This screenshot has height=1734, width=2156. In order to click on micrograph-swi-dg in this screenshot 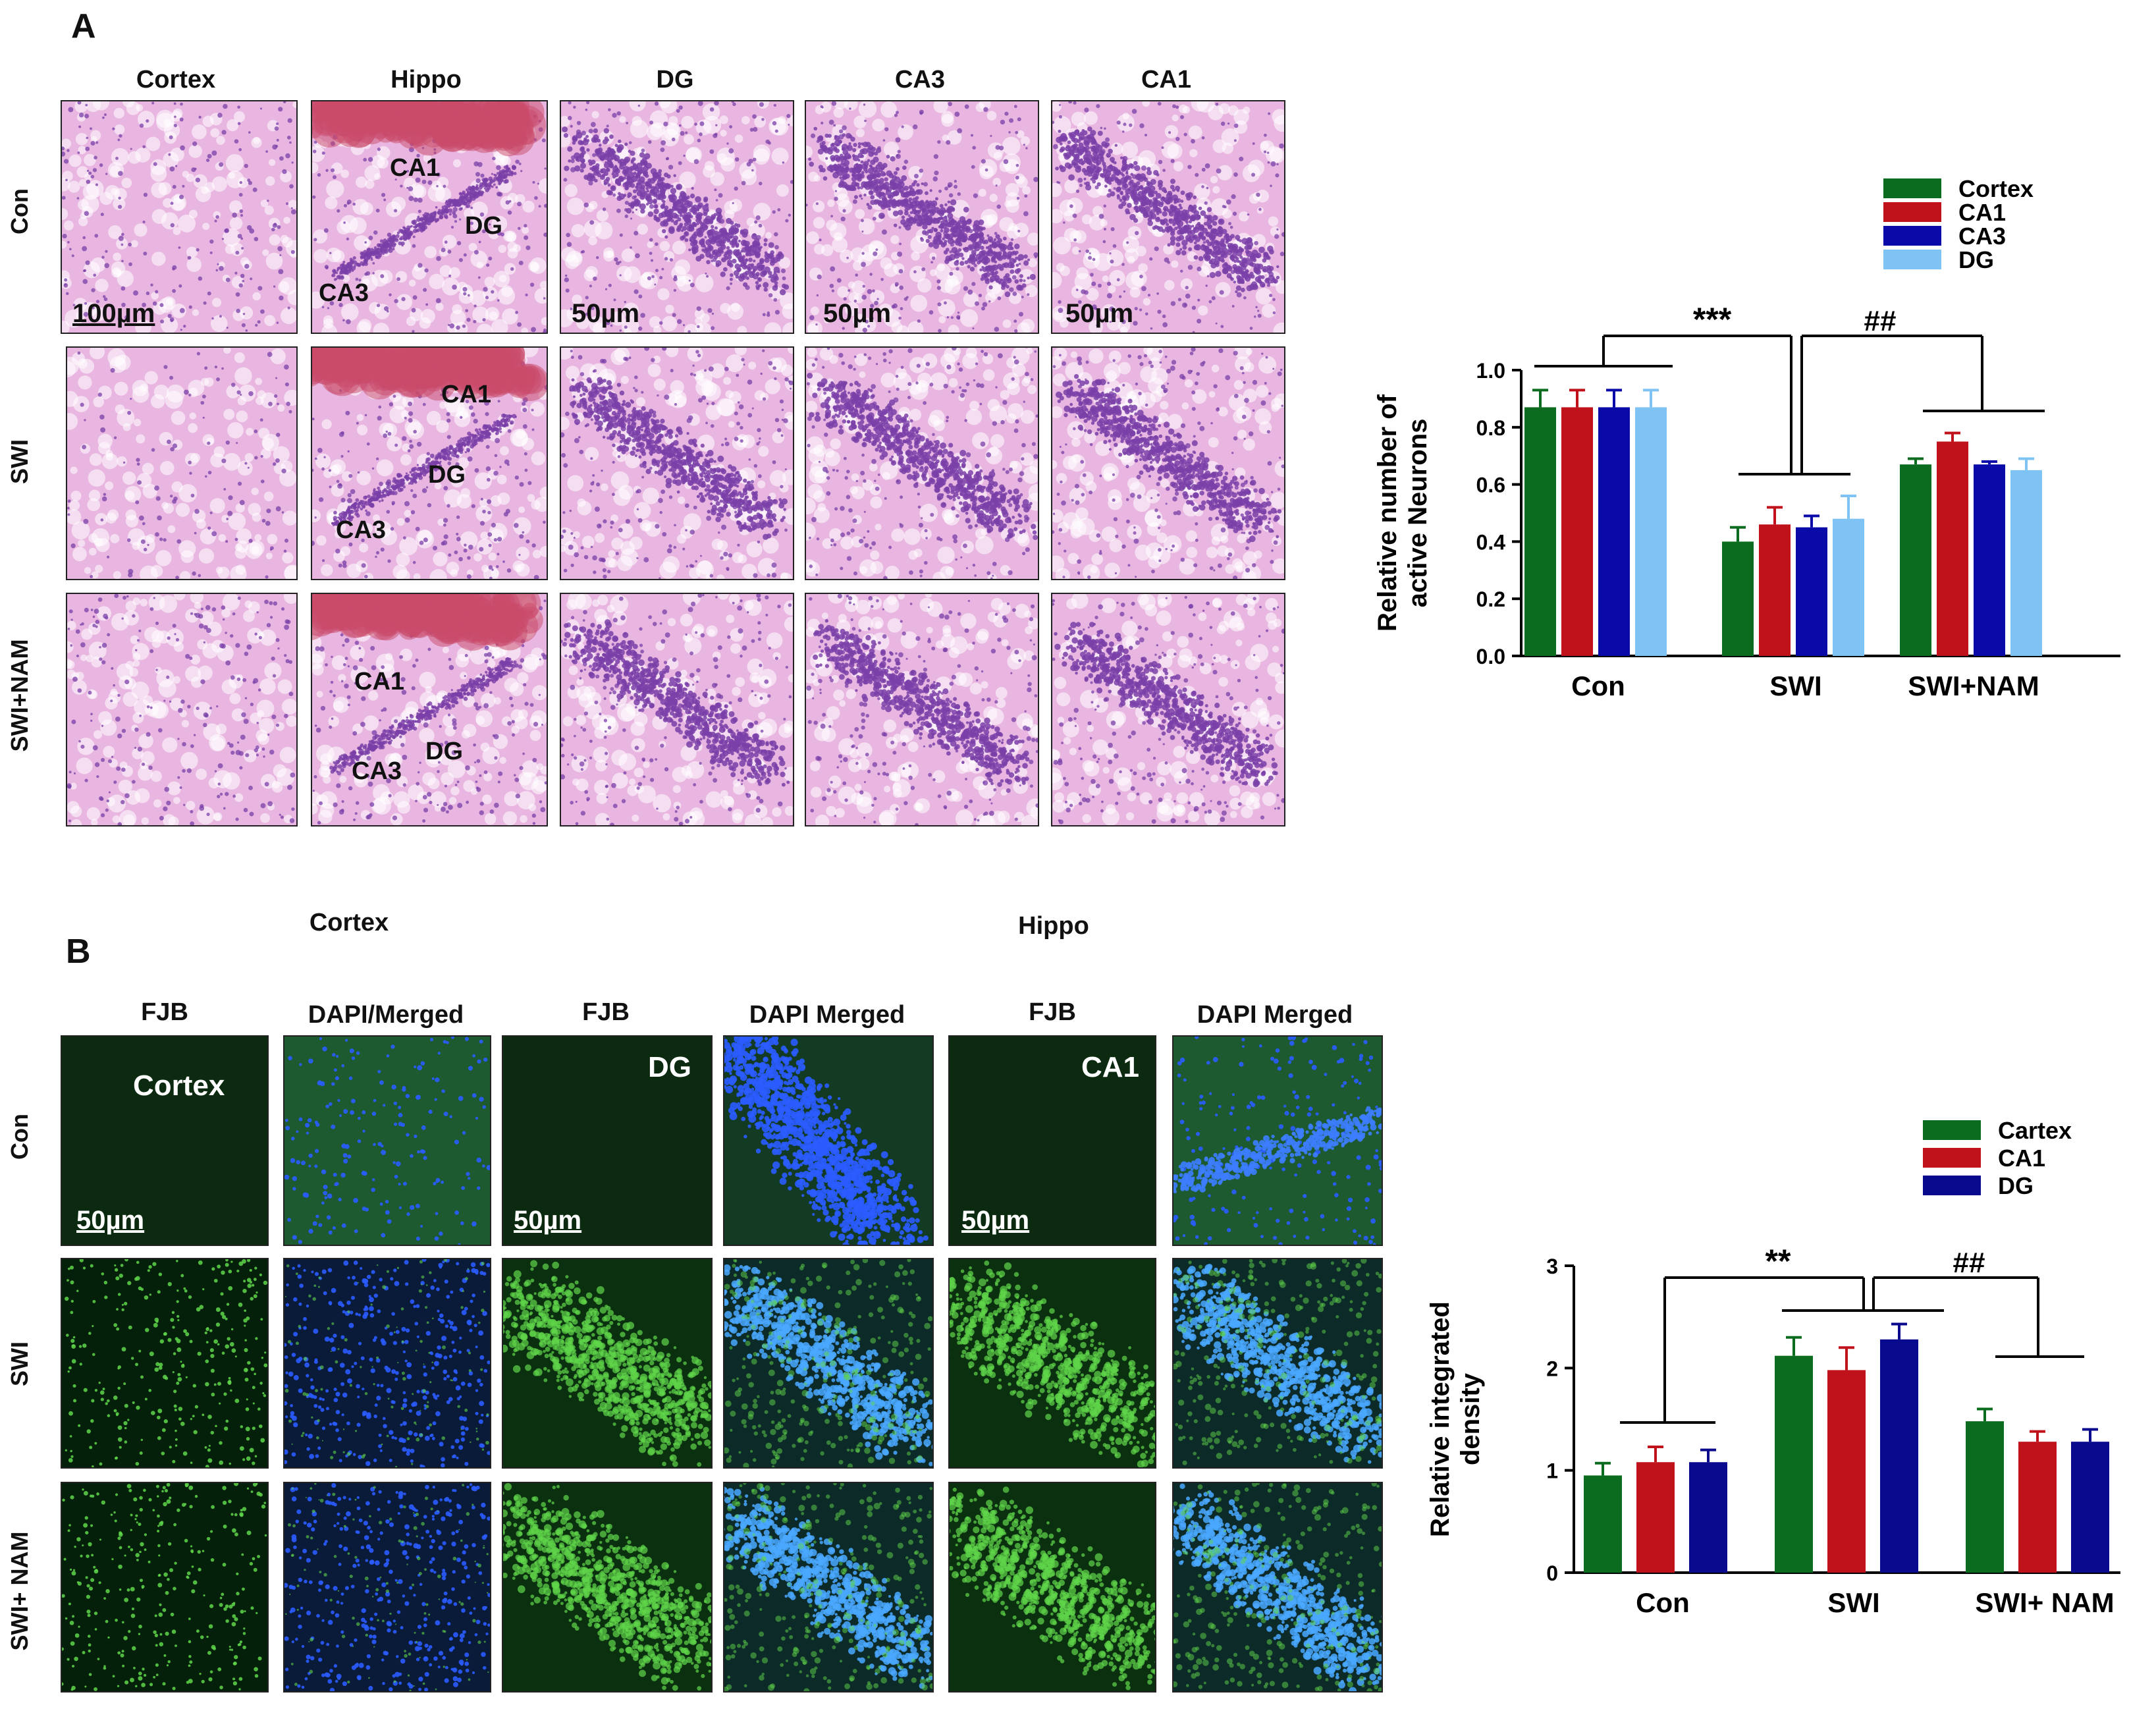, I will do `click(677, 463)`.